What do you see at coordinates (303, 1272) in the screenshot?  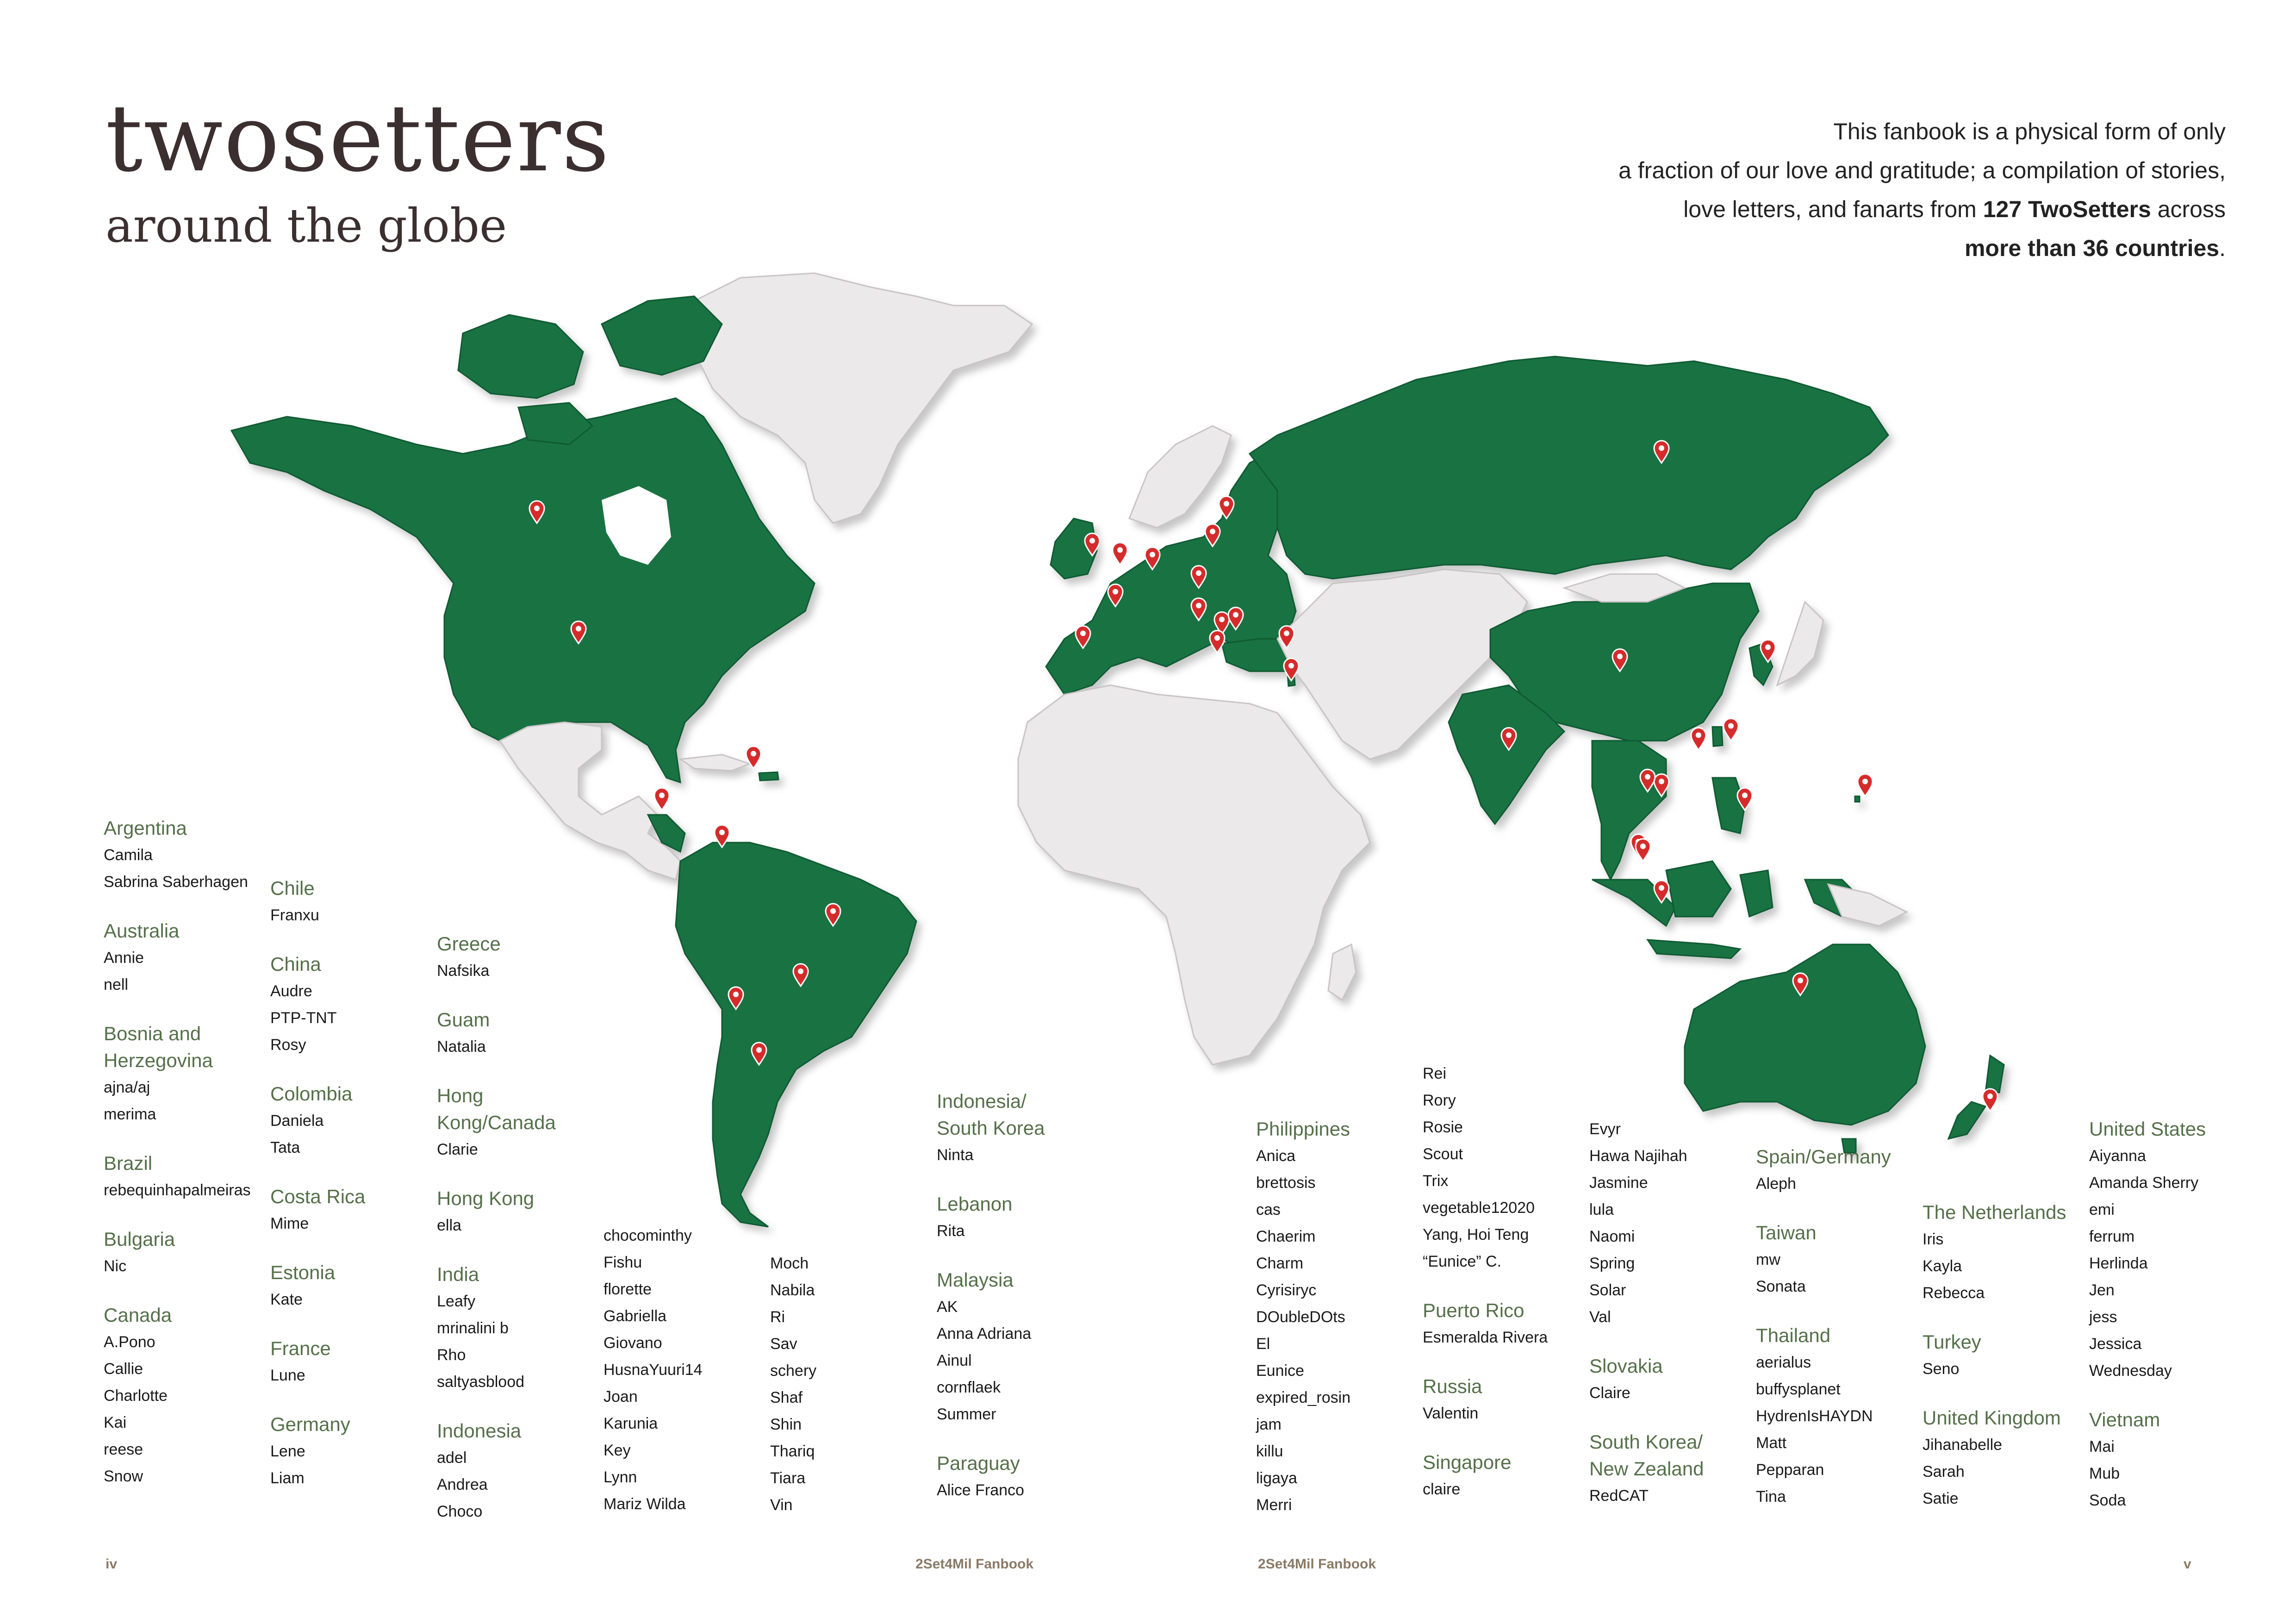 I see `country-name: Estonia` at bounding box center [303, 1272].